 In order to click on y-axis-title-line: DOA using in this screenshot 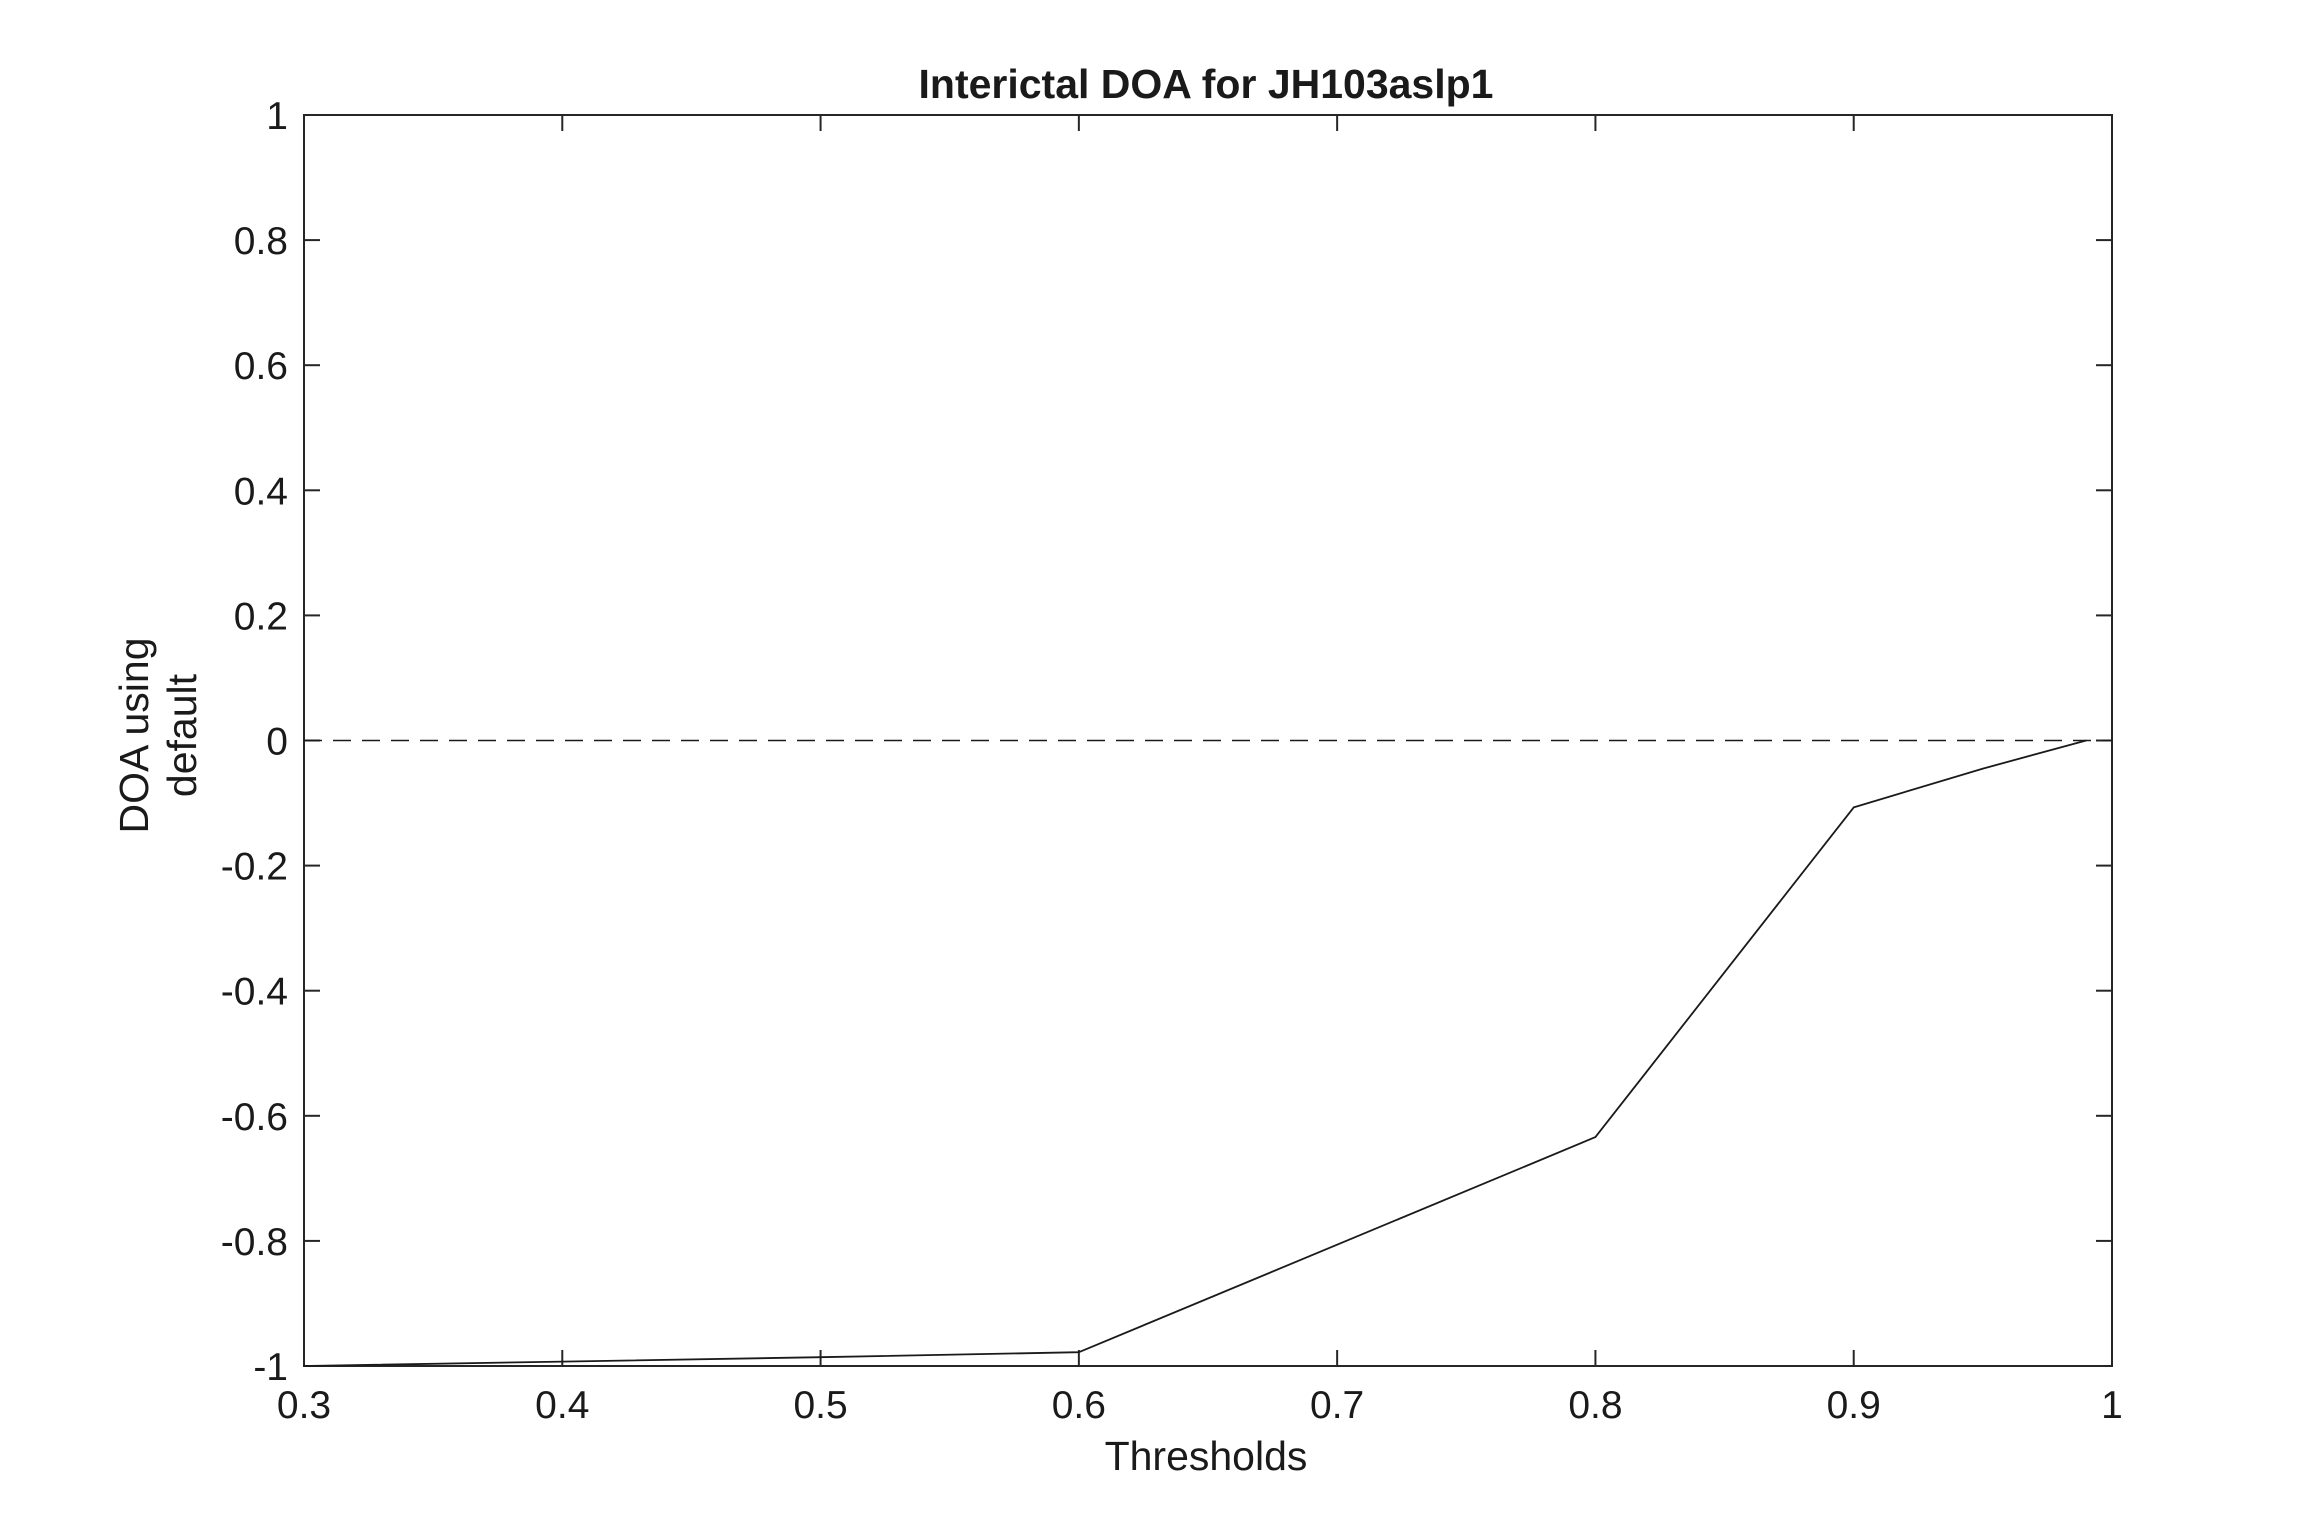, I will do `click(134, 736)`.